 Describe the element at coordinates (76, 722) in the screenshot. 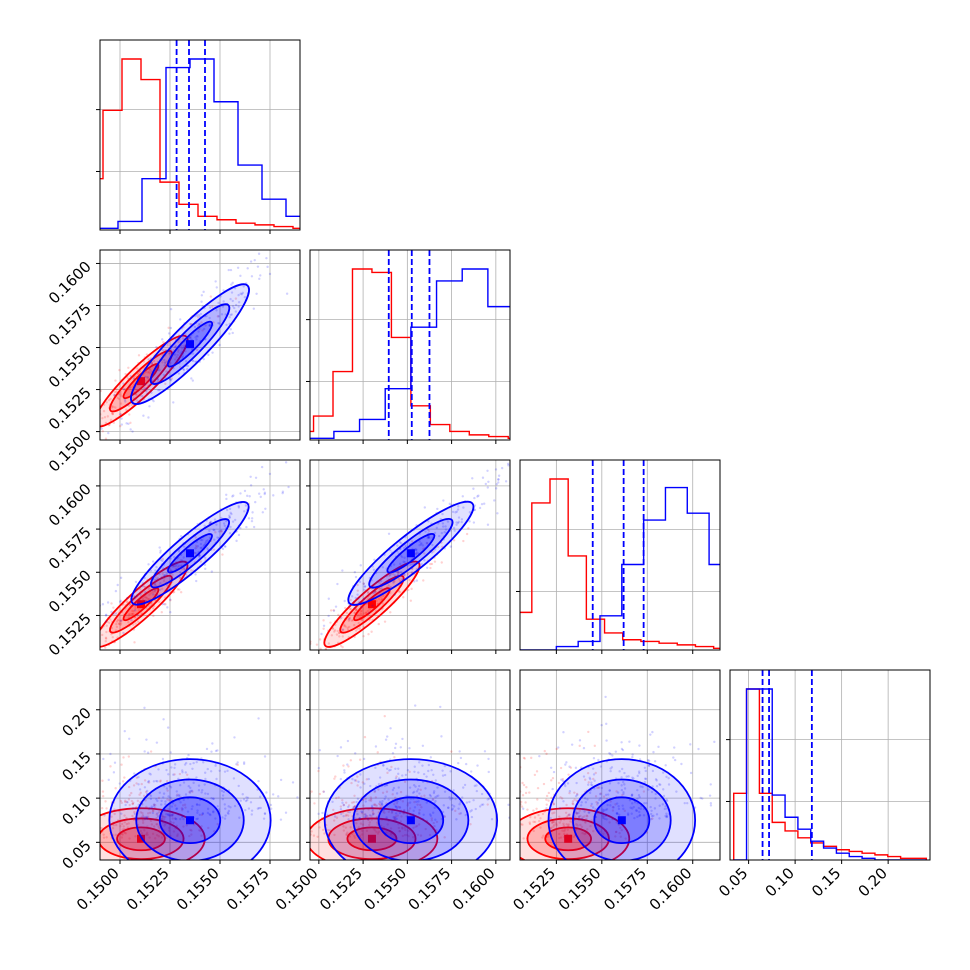

I see `y-tick-label: 0.20` at that location.